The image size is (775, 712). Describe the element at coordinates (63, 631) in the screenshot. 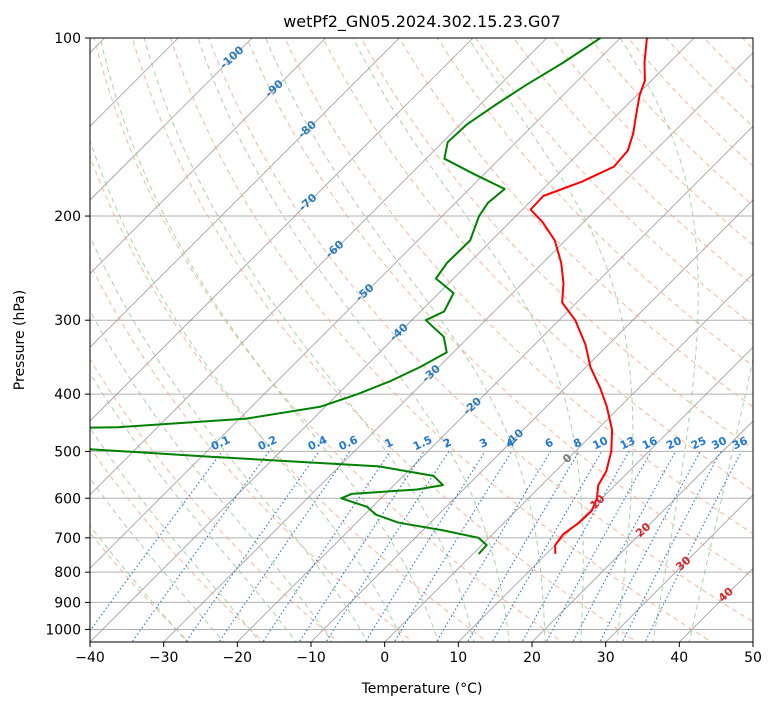

I see `y-tick-label: 1000` at that location.